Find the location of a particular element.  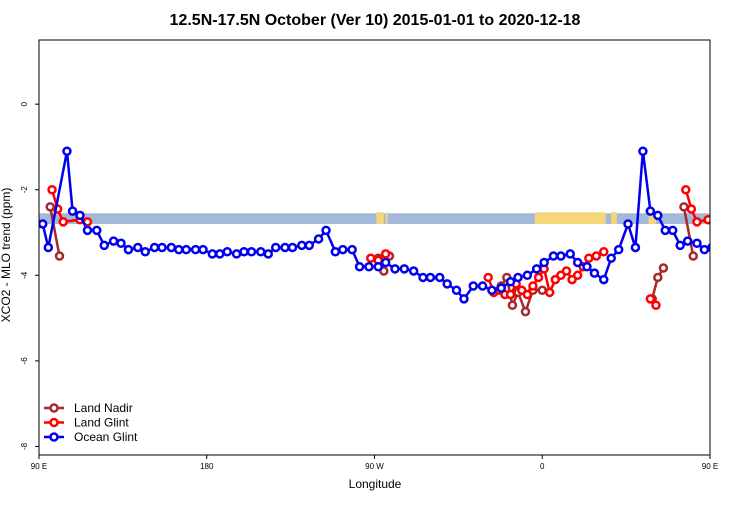

y-tick-label: -6 is located at coordinates (24, 361).